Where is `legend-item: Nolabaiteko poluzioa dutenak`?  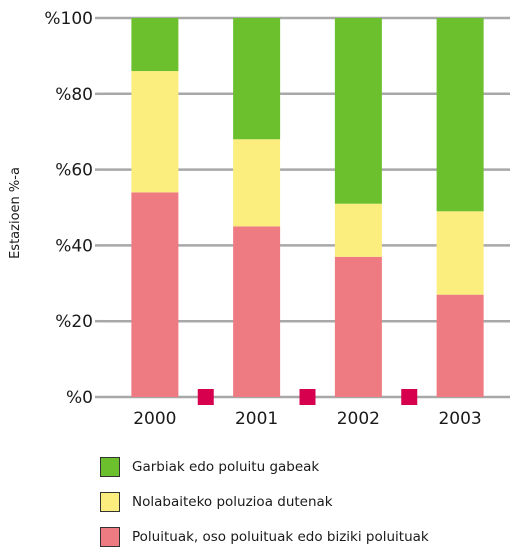 legend-item: Nolabaiteko poluzioa dutenak is located at coordinates (305, 502).